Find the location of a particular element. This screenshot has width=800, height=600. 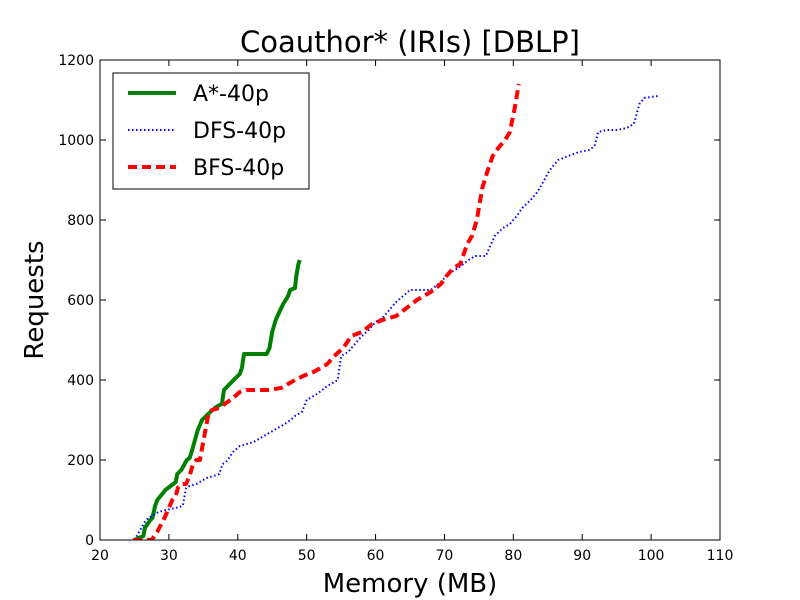

y-tick-label-1: 0 is located at coordinates (89, 541).